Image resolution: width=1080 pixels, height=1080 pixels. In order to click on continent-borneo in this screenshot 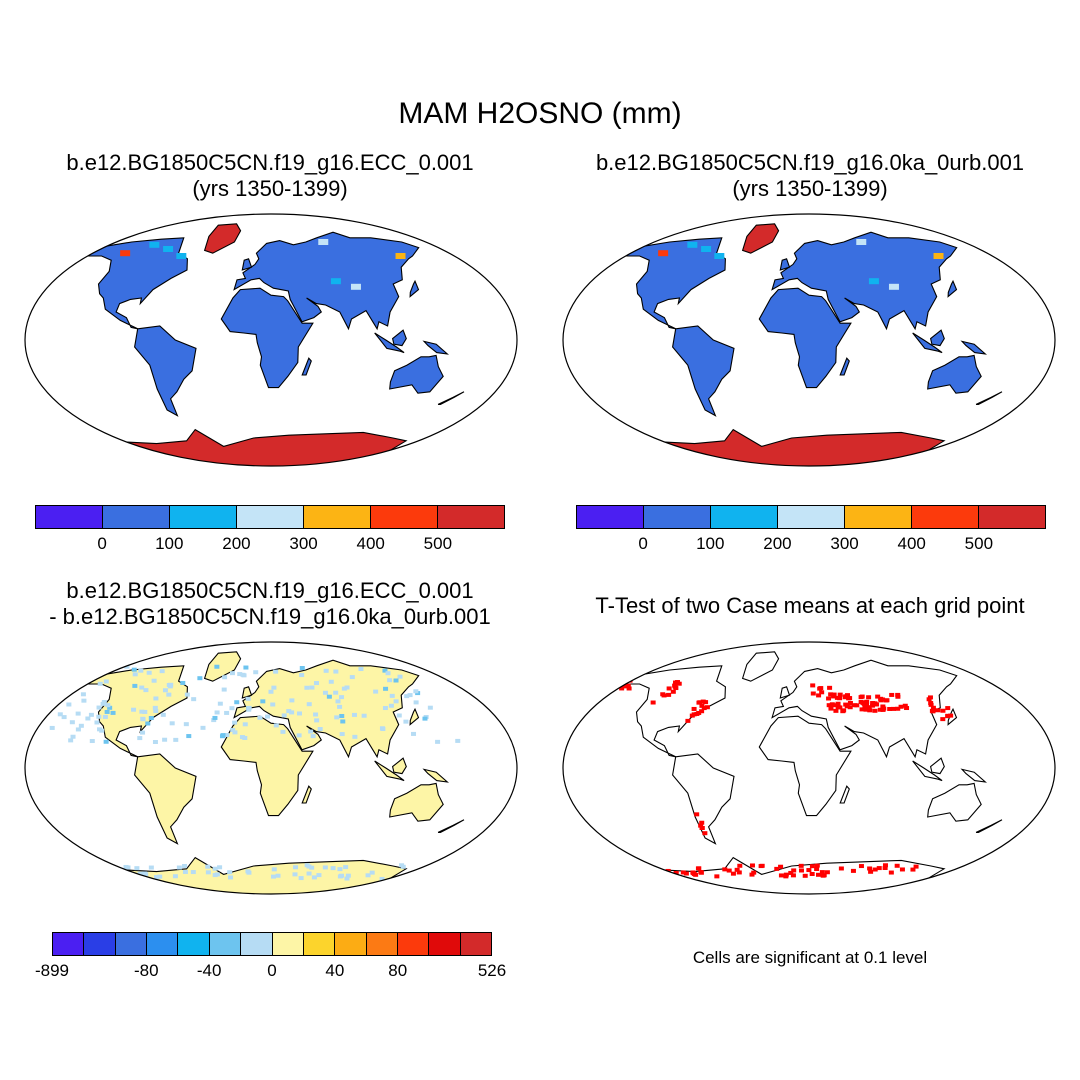, I will do `click(937, 766)`.